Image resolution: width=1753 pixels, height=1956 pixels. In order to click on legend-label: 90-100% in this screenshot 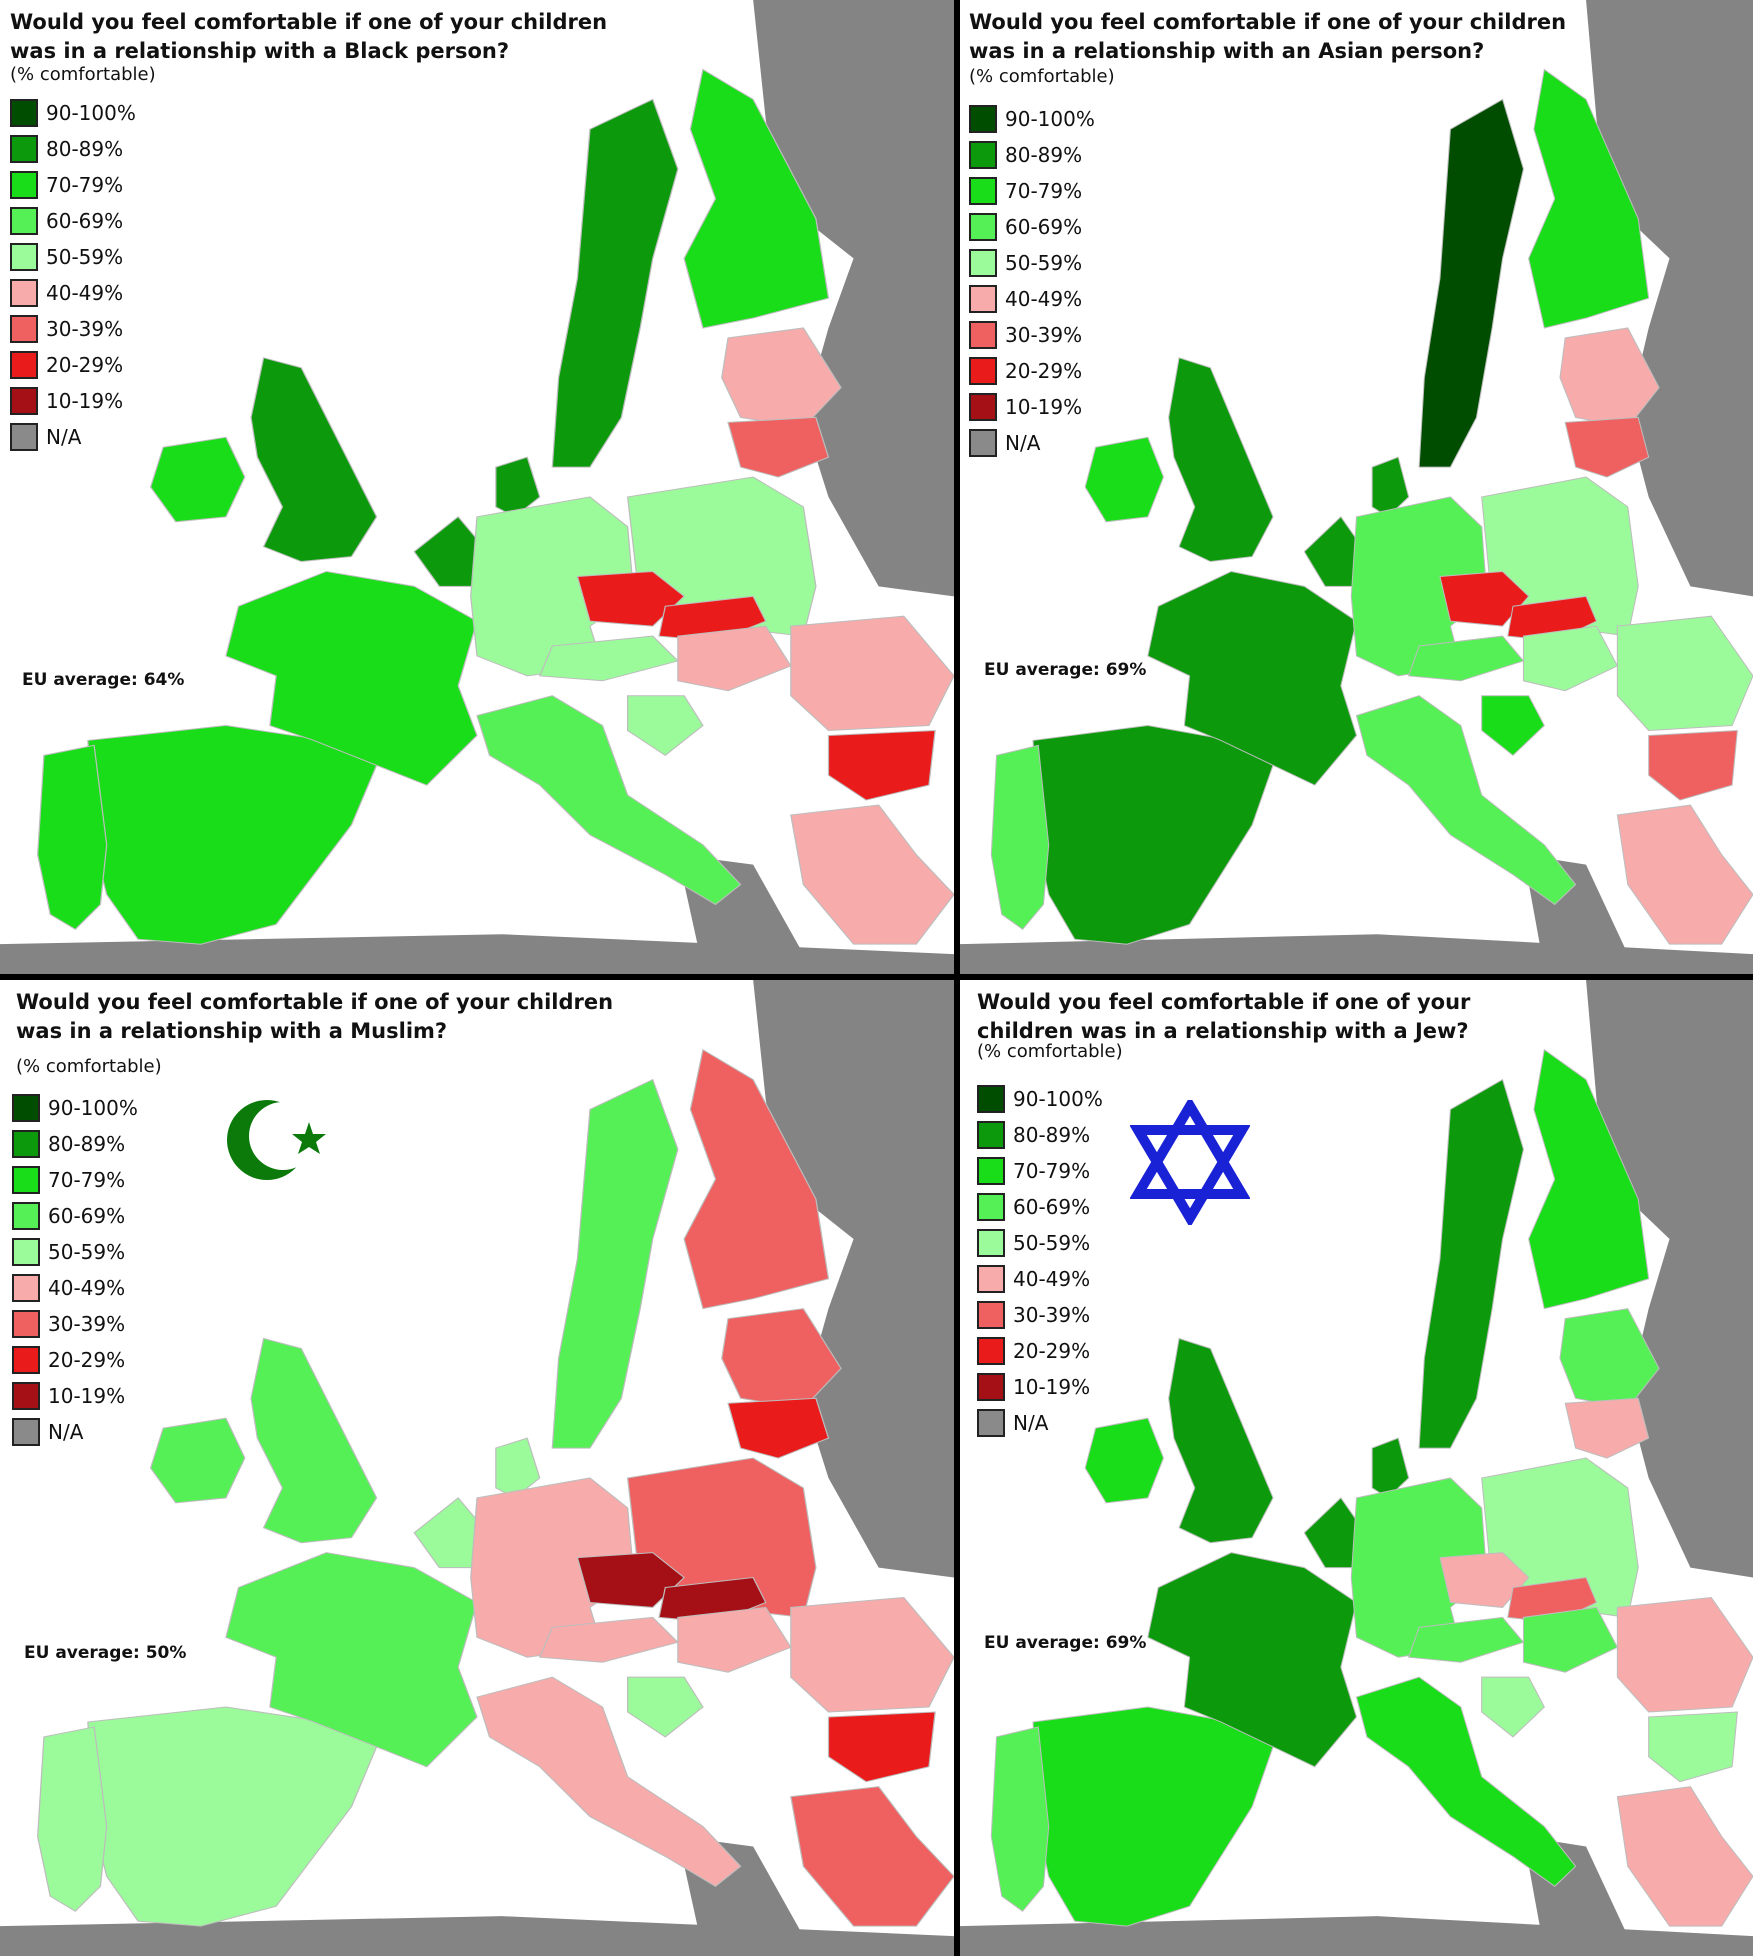, I will do `click(91, 113)`.